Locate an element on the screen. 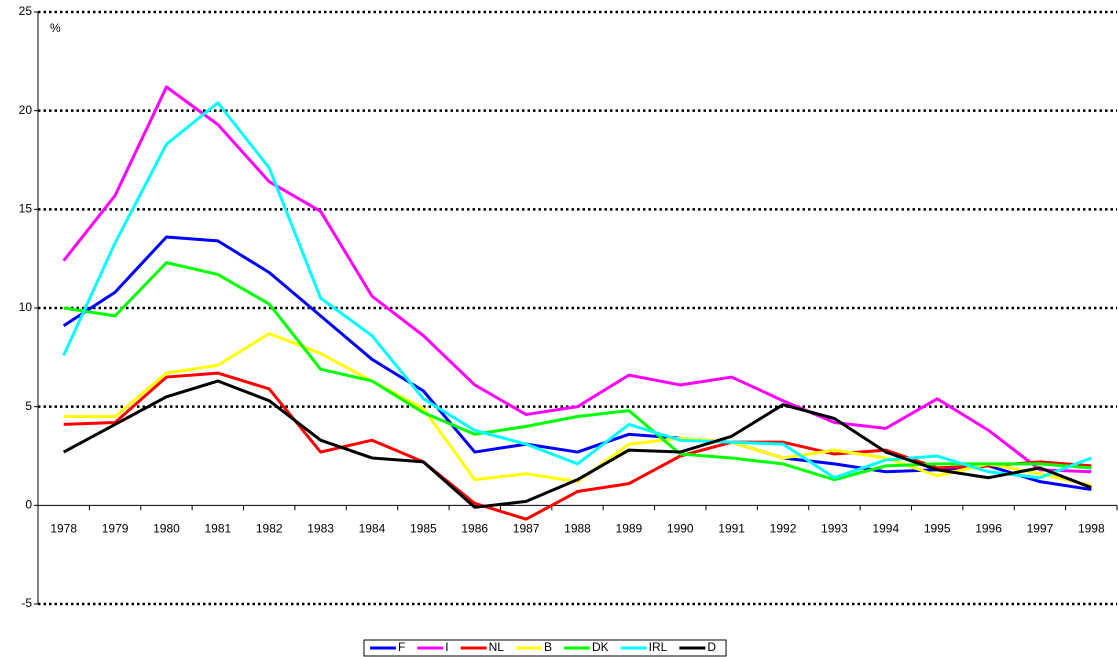  x-tick-label: 1981 is located at coordinates (217, 529).